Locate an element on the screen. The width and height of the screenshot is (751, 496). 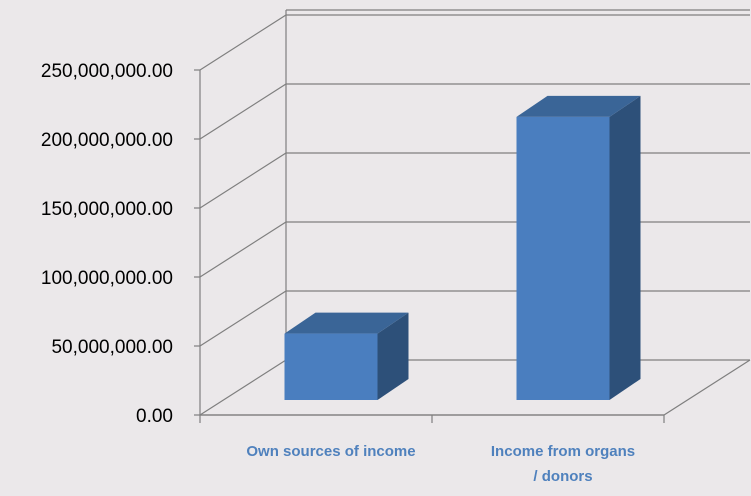
y-tick-label-1: 50,000,000.00 is located at coordinates (112, 347).